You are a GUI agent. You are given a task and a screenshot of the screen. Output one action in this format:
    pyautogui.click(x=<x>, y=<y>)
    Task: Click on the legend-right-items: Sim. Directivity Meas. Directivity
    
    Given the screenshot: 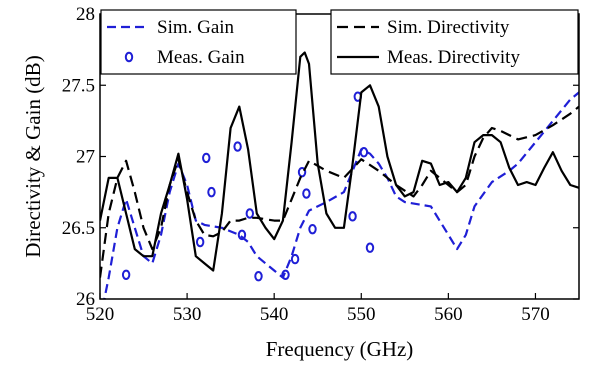 What is the action you would take?
    pyautogui.click(x=428, y=42)
    